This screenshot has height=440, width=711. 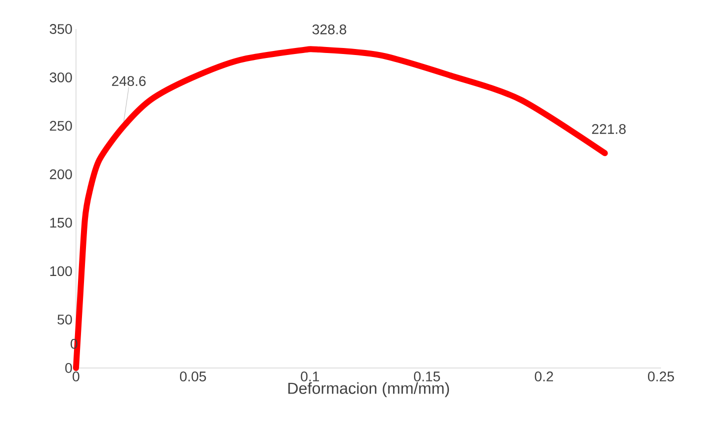 I want to click on x-tick-label: 0.25, so click(x=661, y=377).